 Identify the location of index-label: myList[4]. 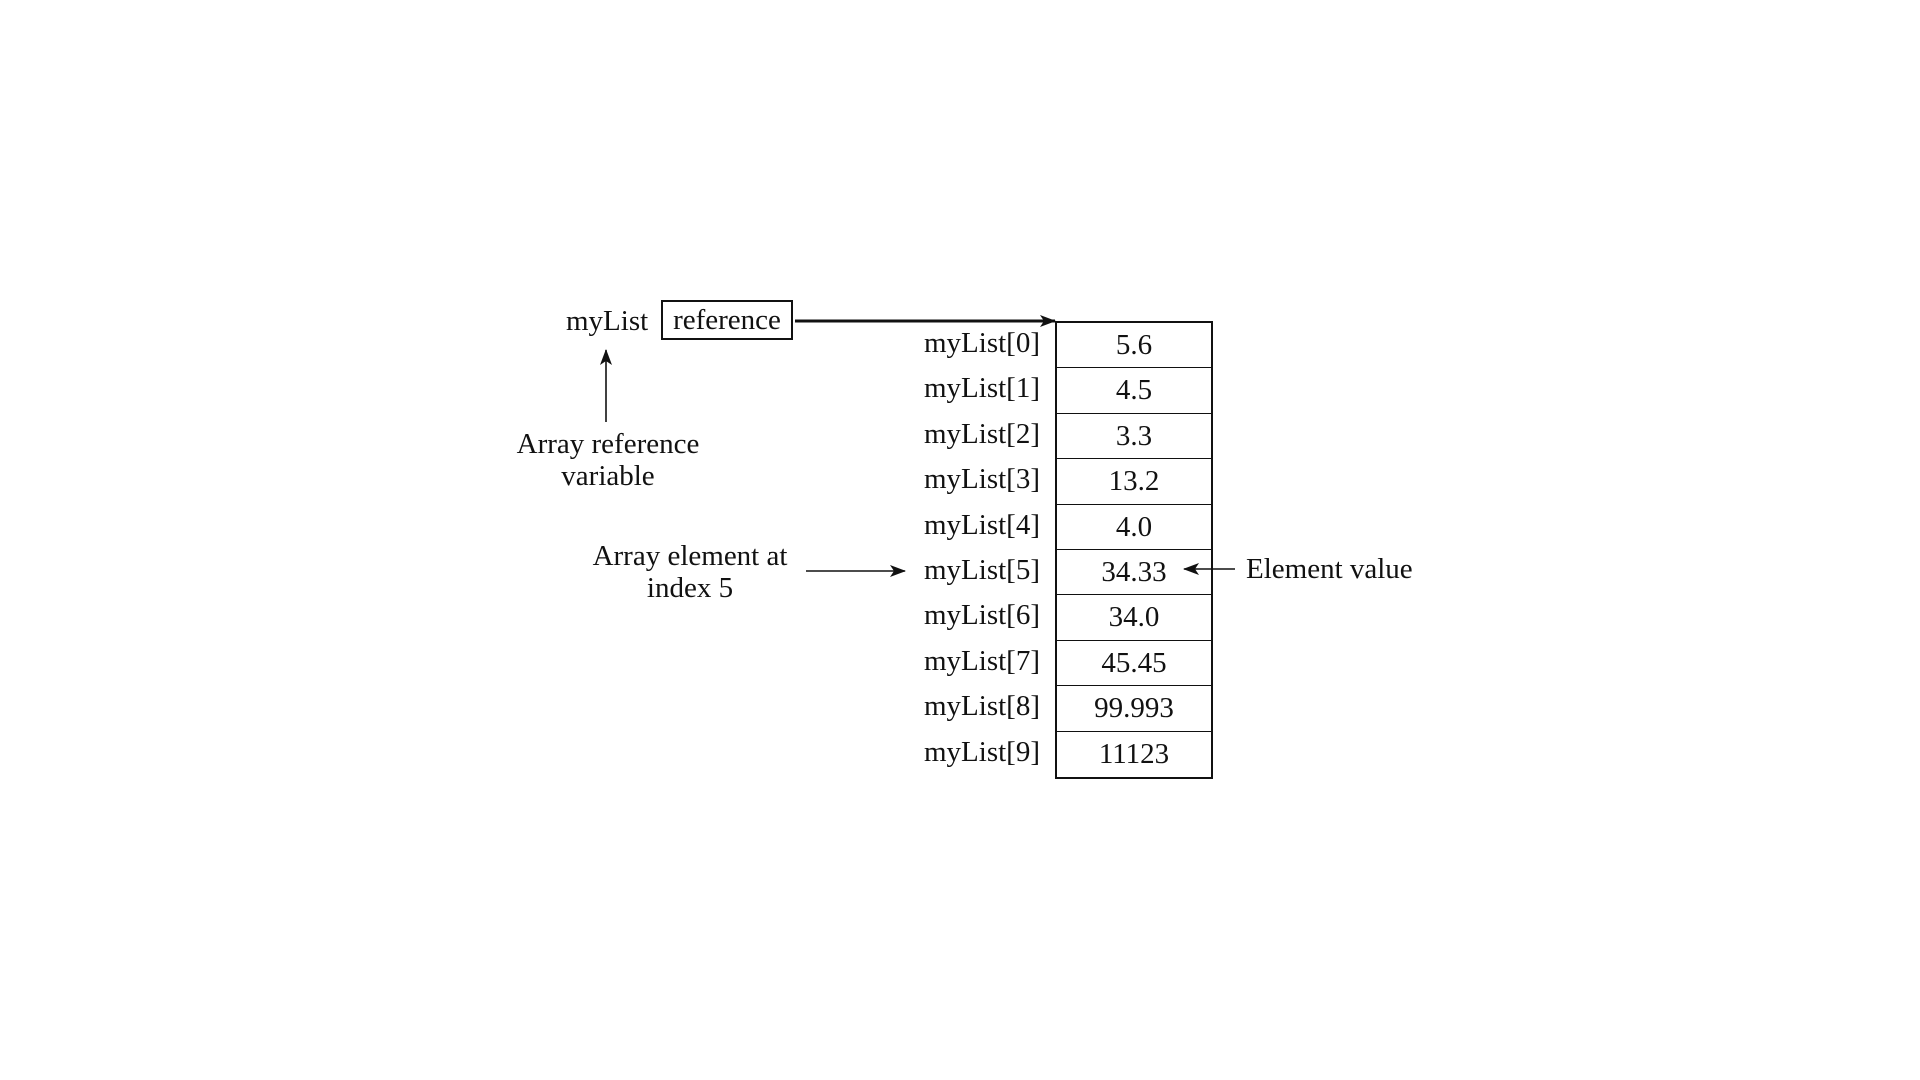
(982, 524).